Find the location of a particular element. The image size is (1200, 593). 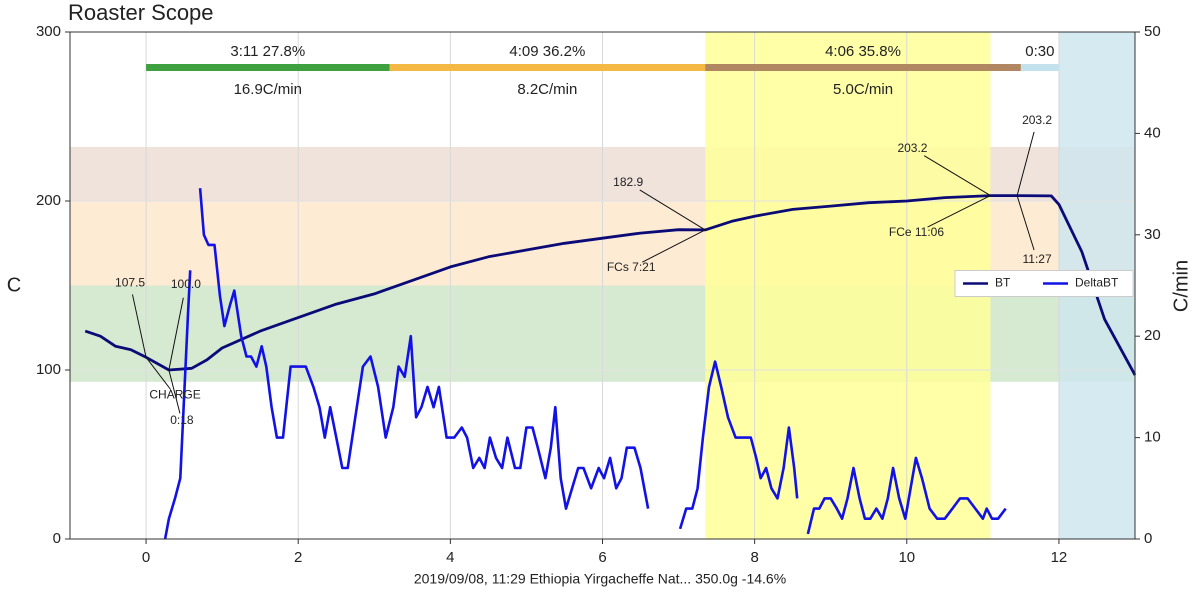

x-tick-label: 0 is located at coordinates (146, 557).